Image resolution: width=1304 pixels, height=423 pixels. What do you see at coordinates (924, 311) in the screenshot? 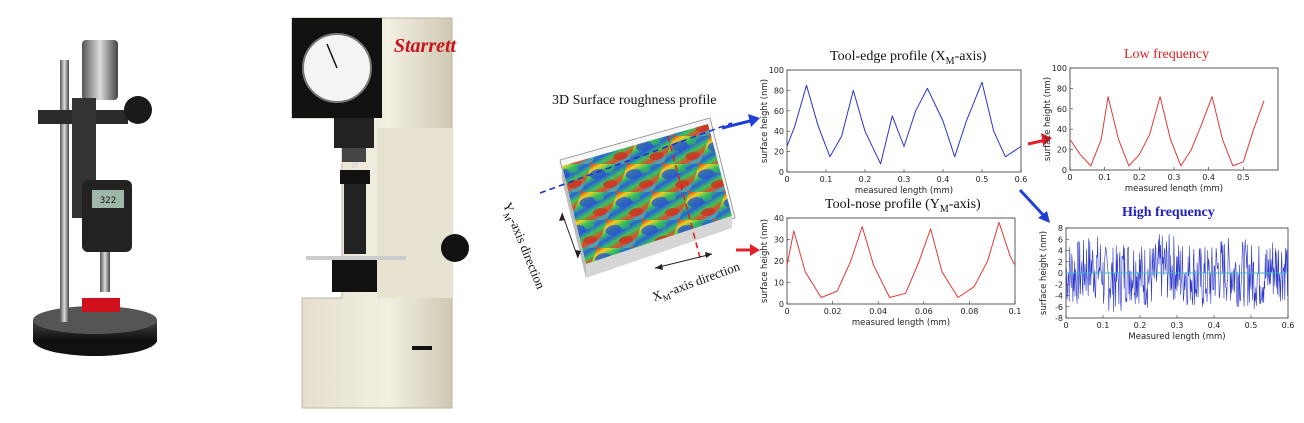
I see `x-tick-label: 0.06` at bounding box center [924, 311].